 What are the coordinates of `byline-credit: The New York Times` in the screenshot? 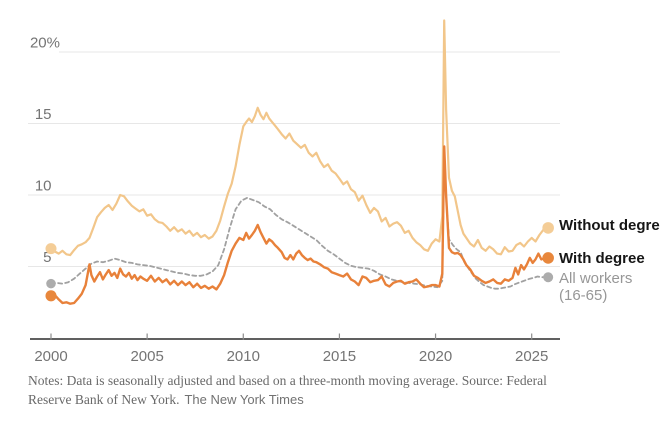 It's located at (244, 399).